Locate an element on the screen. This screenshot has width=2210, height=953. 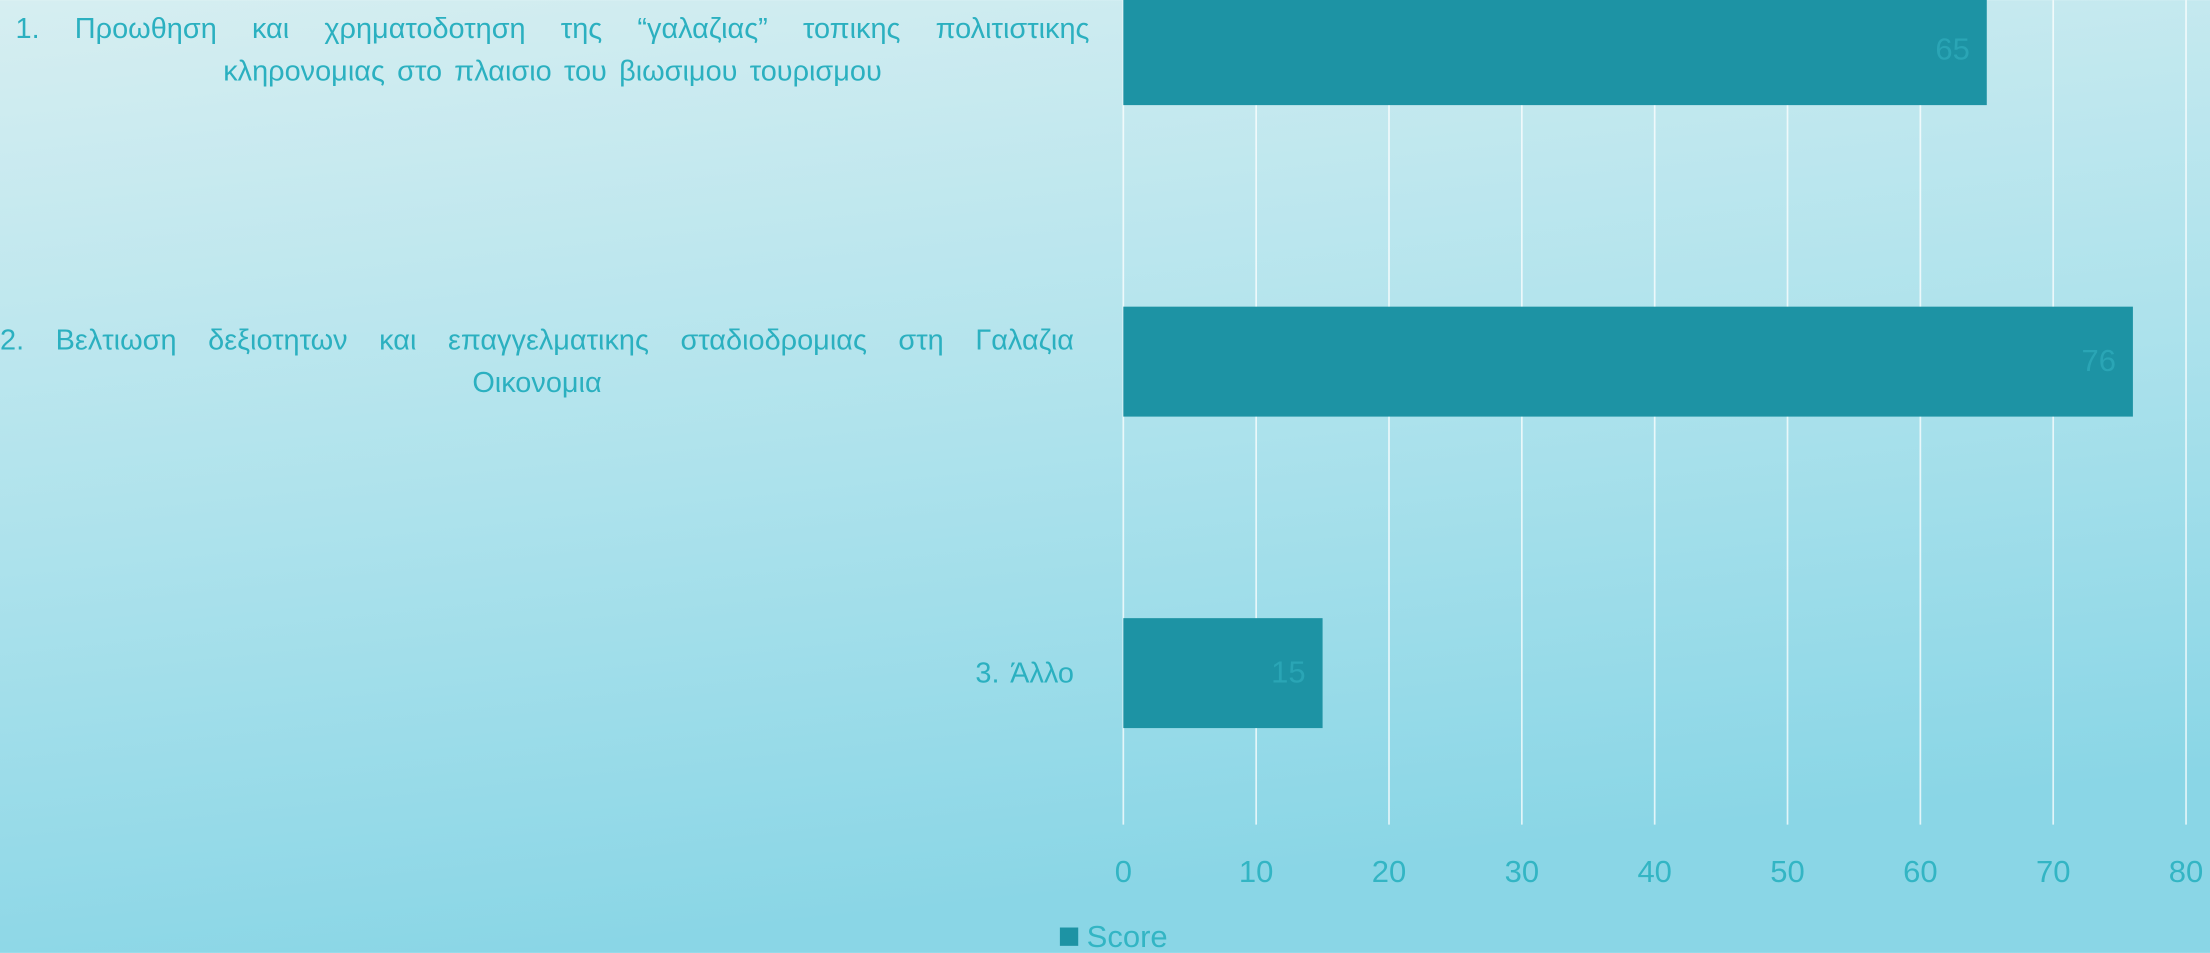
x-tick-label: 30 is located at coordinates (1522, 871).